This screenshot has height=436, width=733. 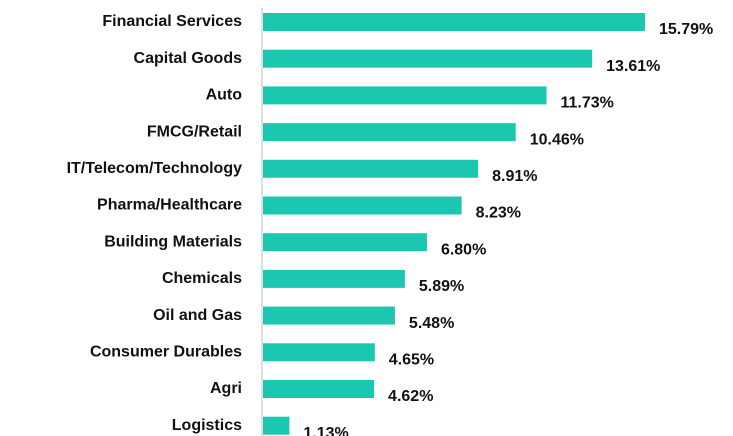 I want to click on category-label: IT/Telecom/Technology, so click(x=155, y=168).